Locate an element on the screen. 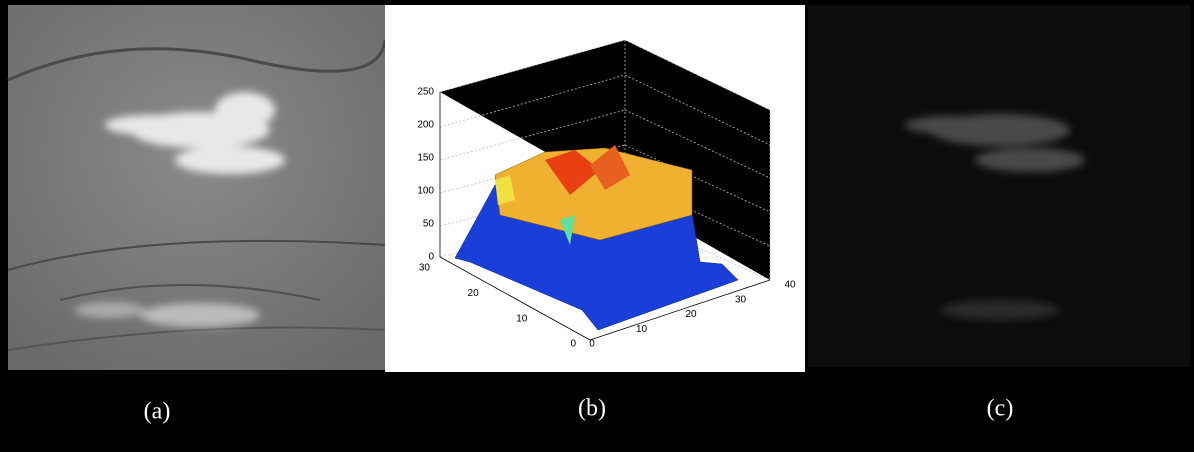 This screenshot has height=452, width=1194. y-tick-label: 30 is located at coordinates (425, 268).